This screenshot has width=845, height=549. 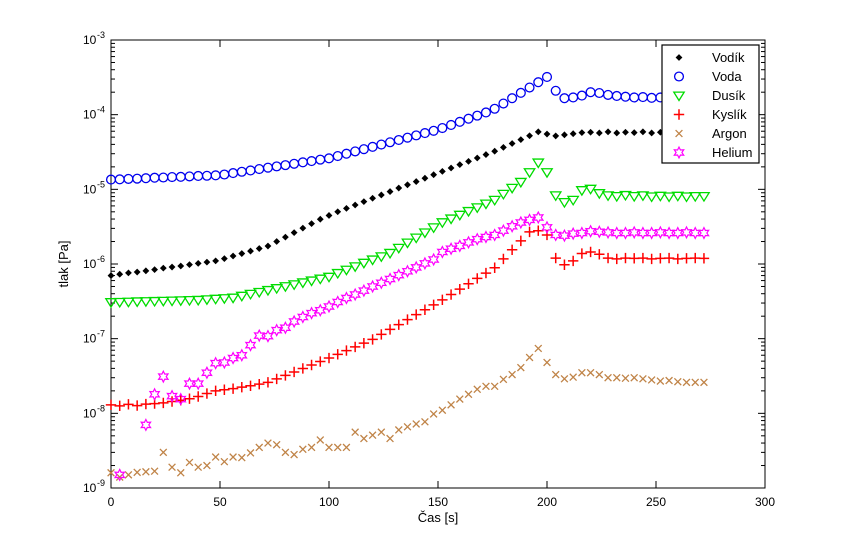 I want to click on legend-label-helium: Helium, so click(x=732, y=152).